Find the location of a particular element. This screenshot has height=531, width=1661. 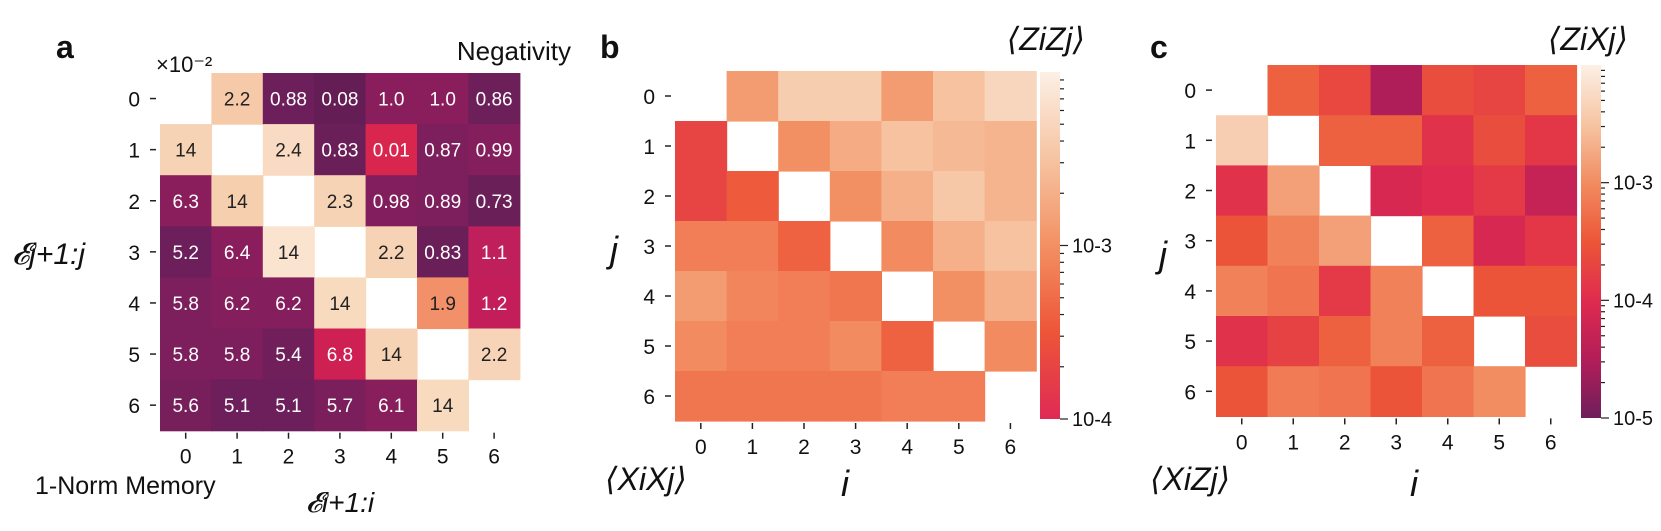

panel-b-colorbar-ticks: 10-4 10-3 is located at coordinates (1086, 255).